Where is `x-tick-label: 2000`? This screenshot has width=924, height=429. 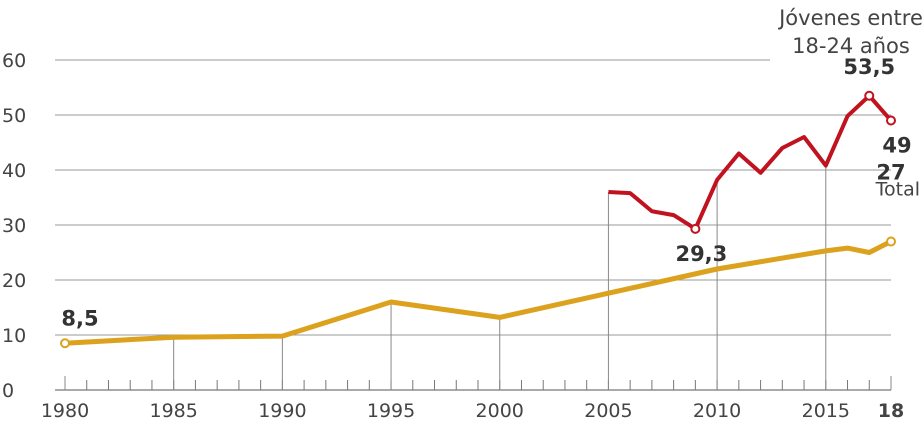 x-tick-label: 2000 is located at coordinates (500, 411).